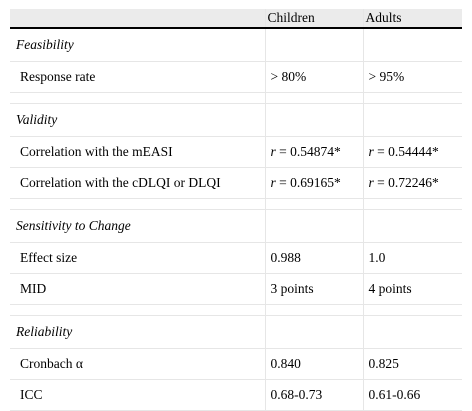 The height and width of the screenshot is (411, 472). I want to click on row-children-value: 0.988, so click(313, 258).